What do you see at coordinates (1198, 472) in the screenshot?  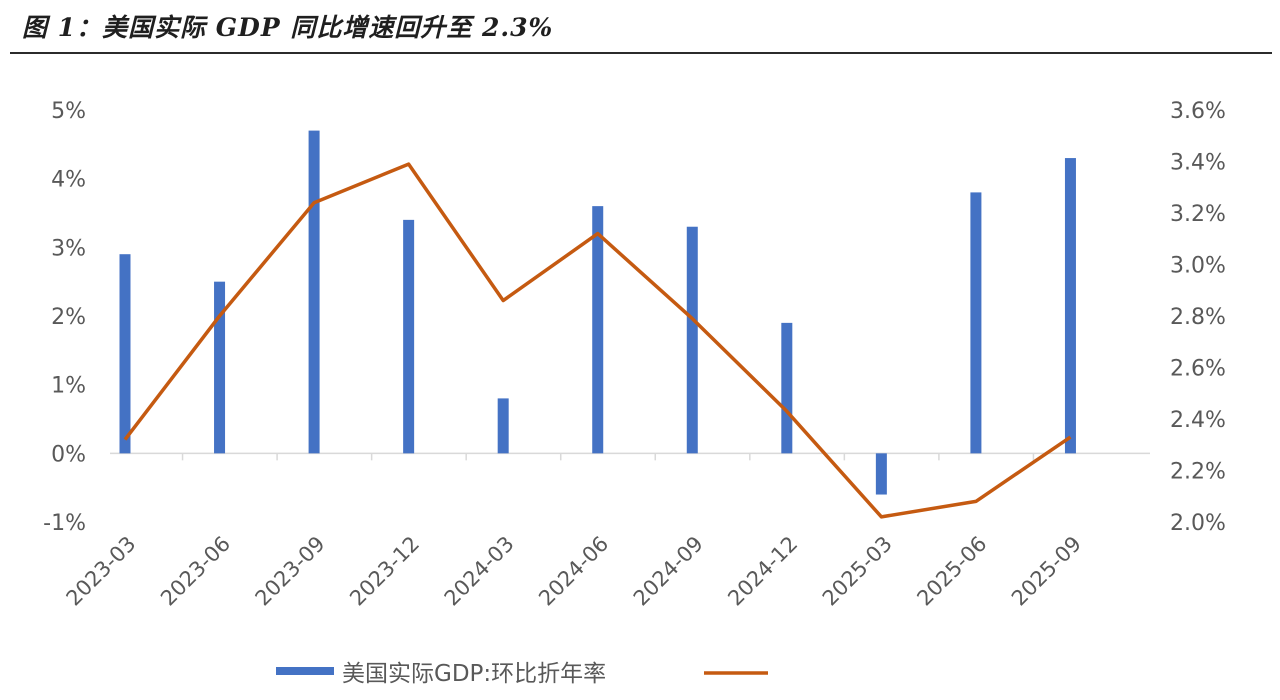 I see `right-axis-tick-label: 2.2%` at bounding box center [1198, 472].